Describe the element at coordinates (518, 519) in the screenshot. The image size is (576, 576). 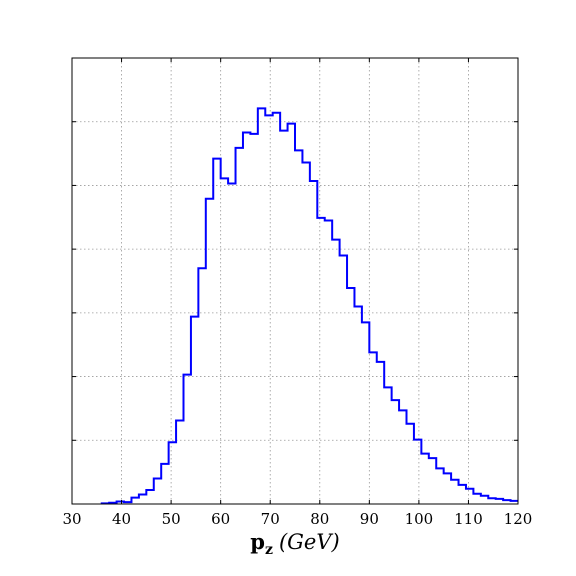
I see `x-tick-label: 120` at that location.